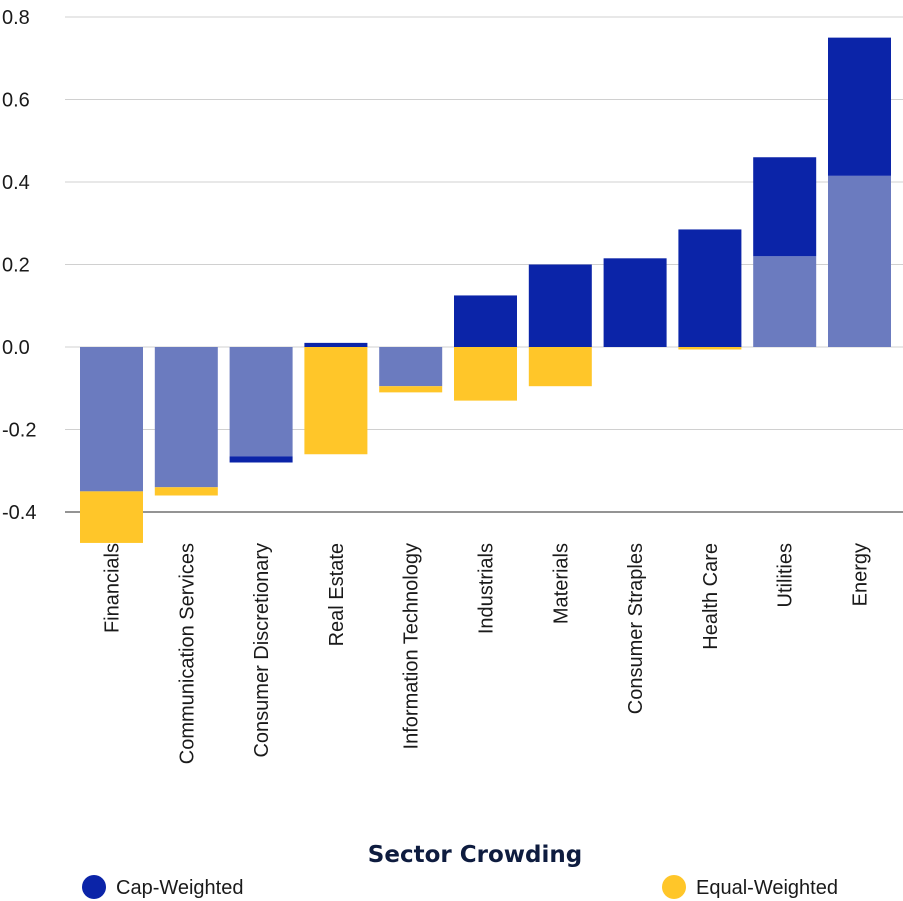 The image size is (903, 901). Describe the element at coordinates (16, 348) in the screenshot. I see `y-tick-label: 0.0` at that location.